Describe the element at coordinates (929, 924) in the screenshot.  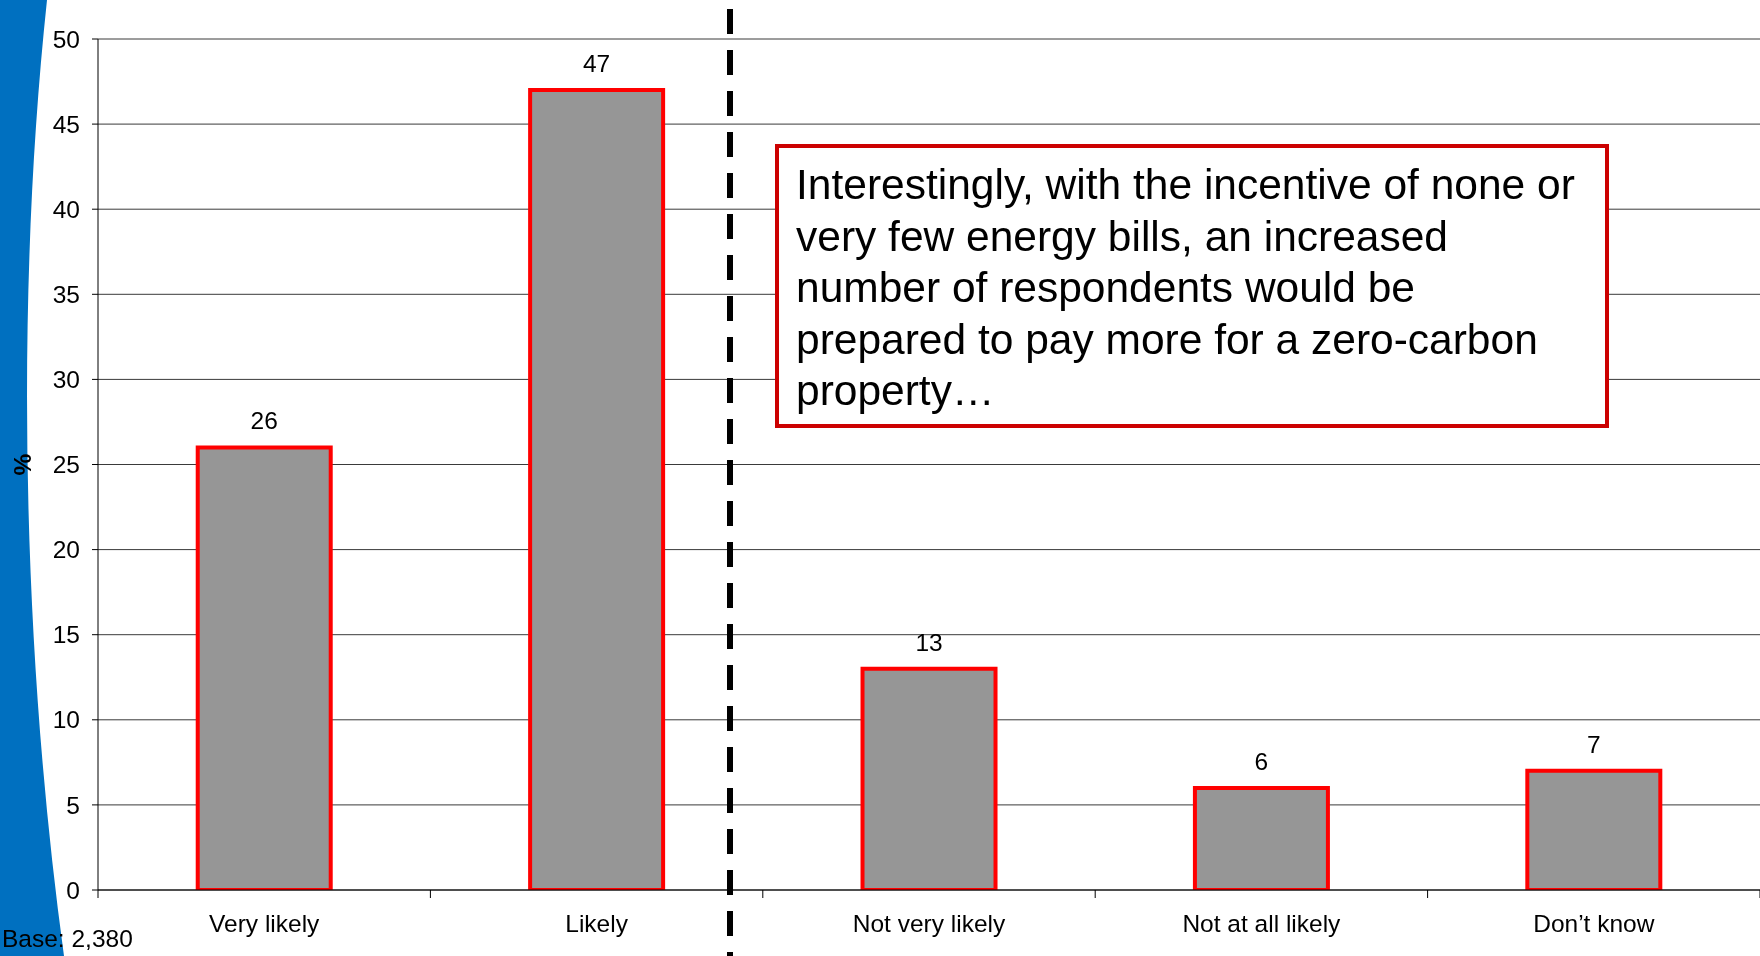
I see `x-tick-label: Not very likely` at that location.